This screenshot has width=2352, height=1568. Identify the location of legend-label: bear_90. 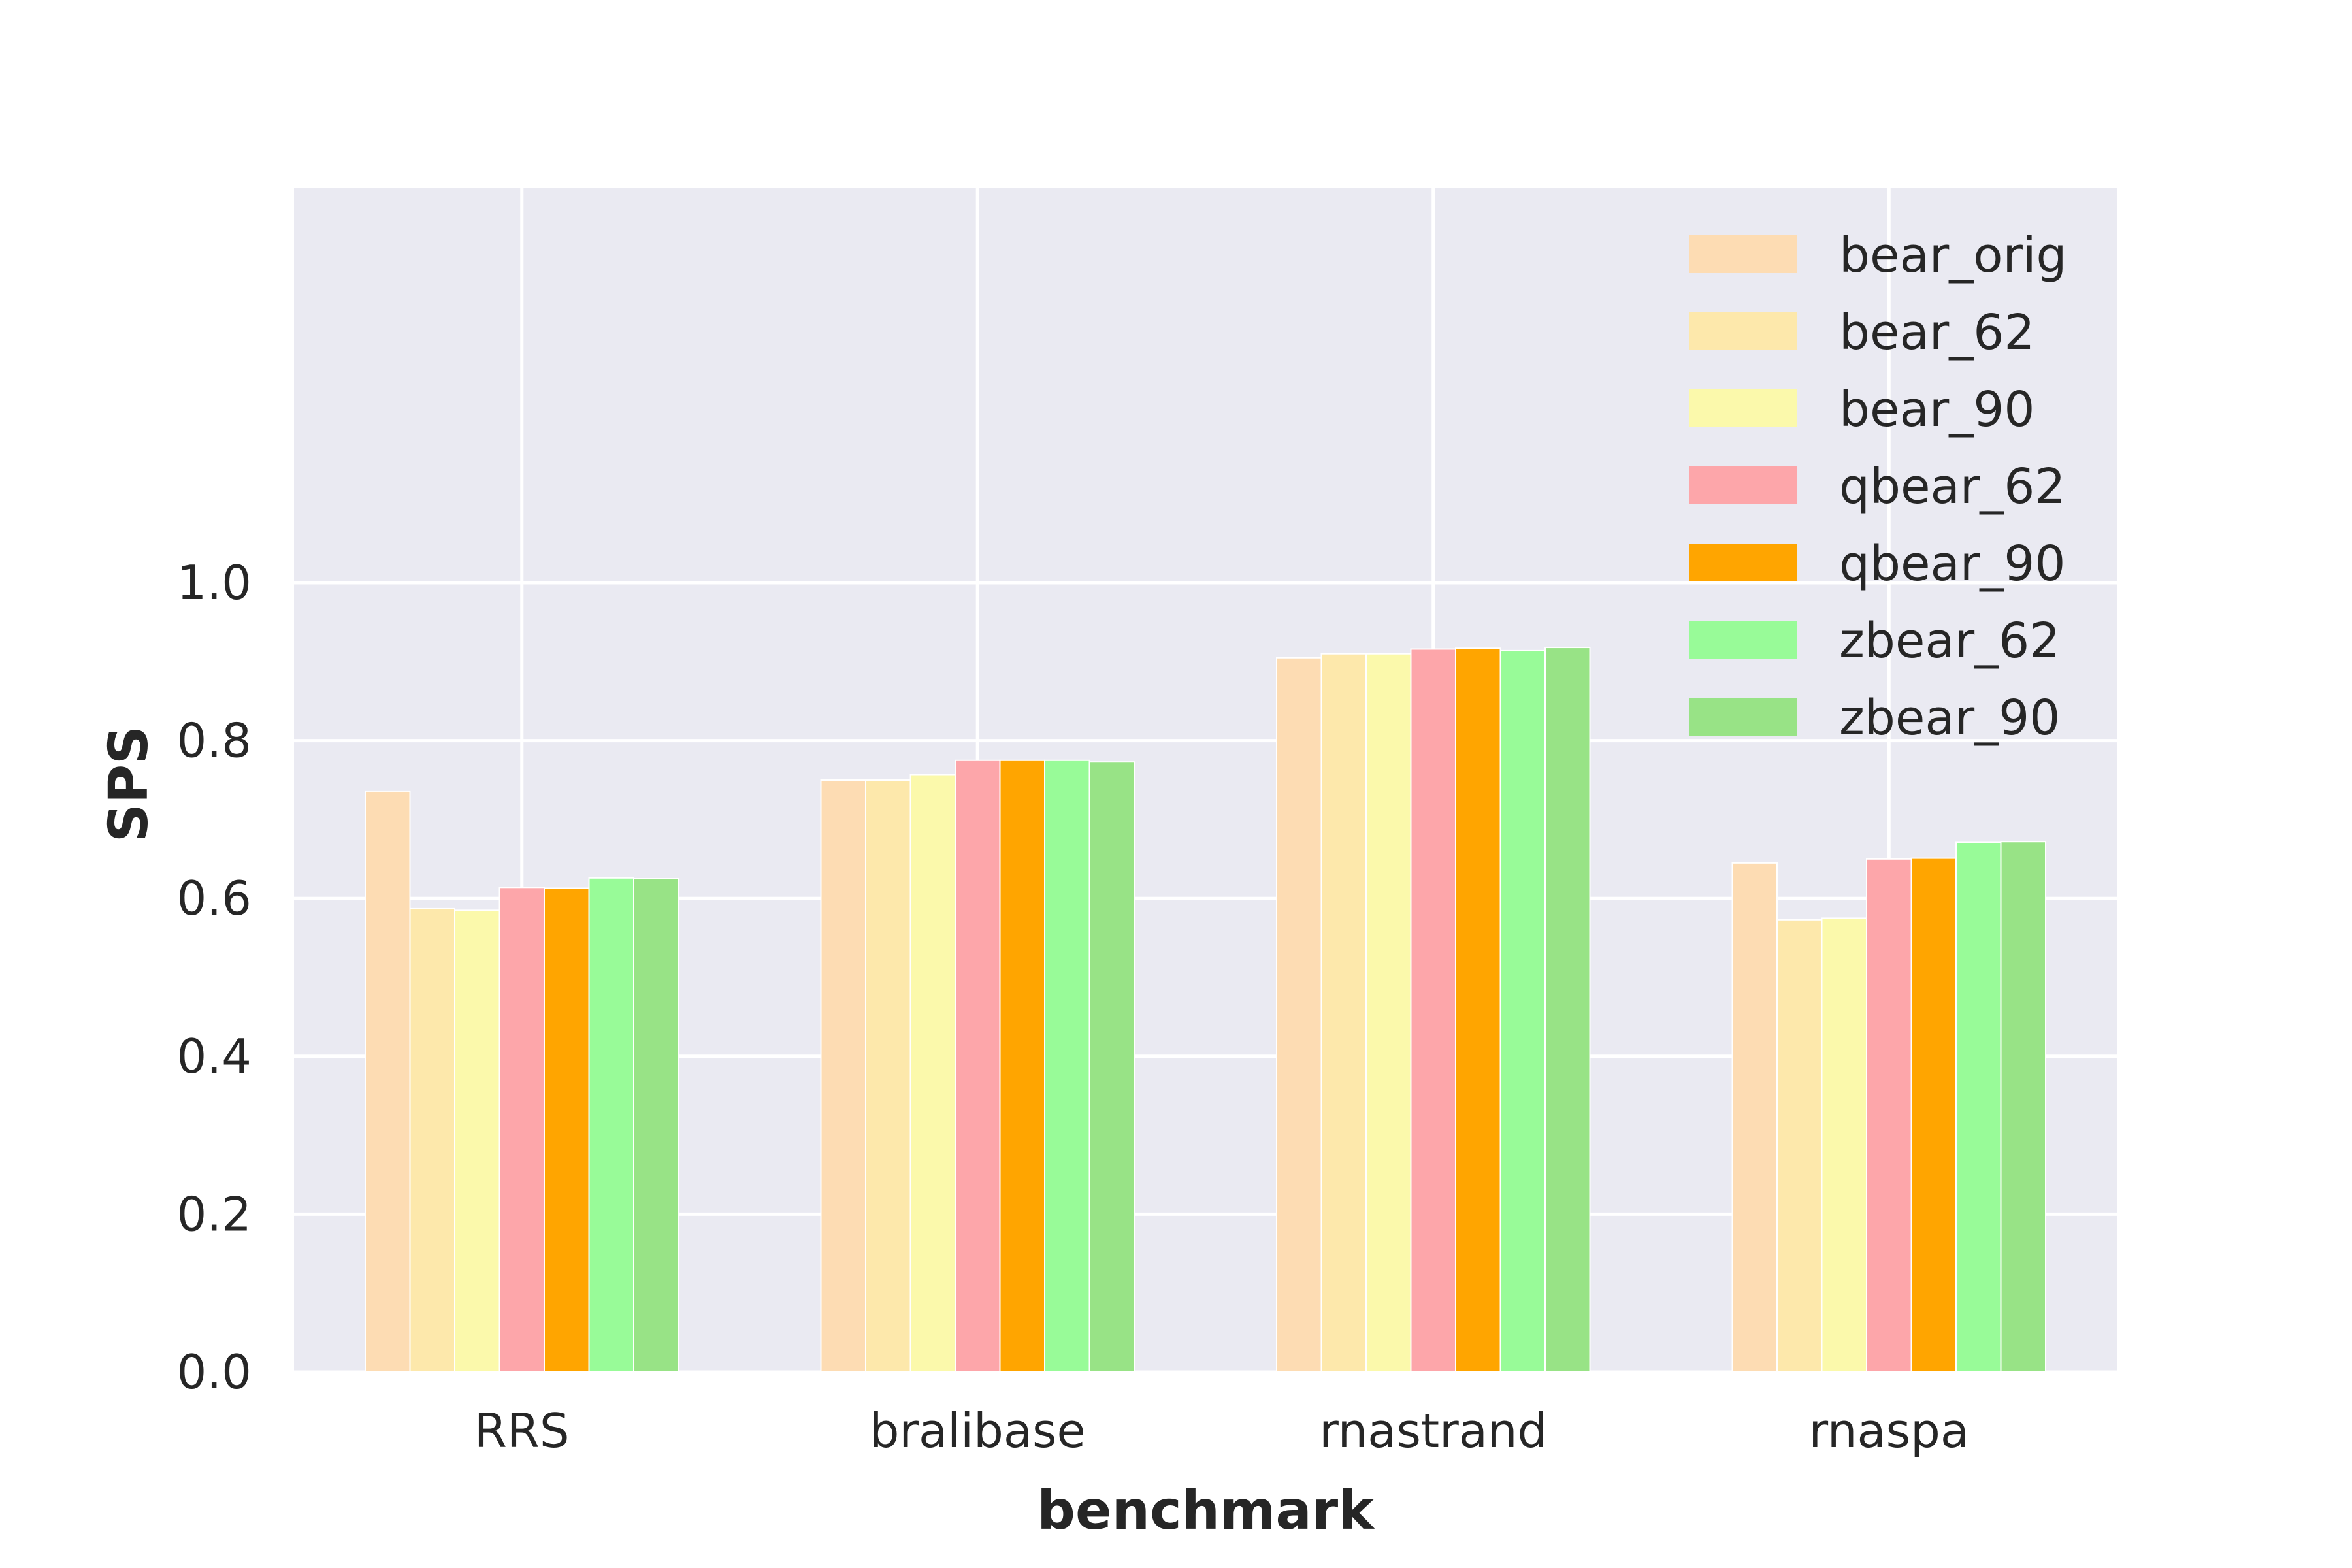
(1936, 410).